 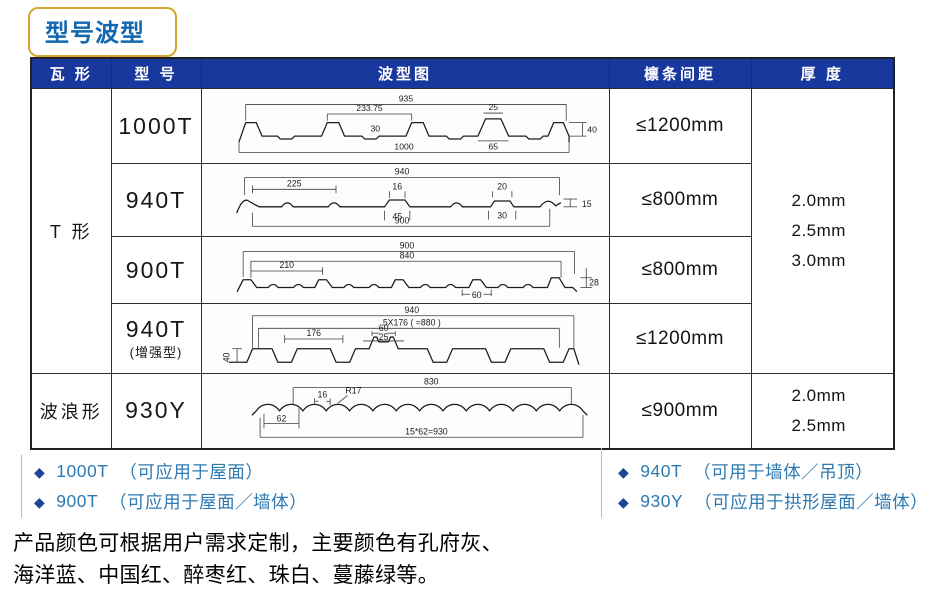 I want to click on dim-label: 830, so click(x=431, y=382).